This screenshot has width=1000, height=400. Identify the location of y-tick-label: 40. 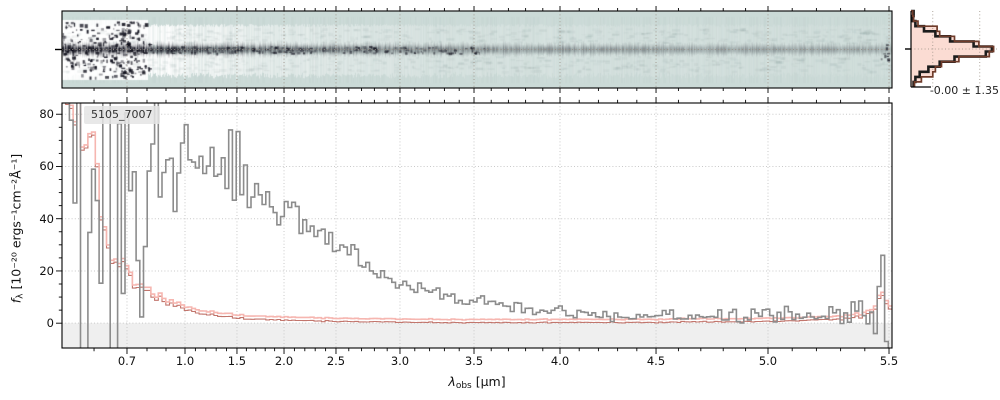
(46, 218).